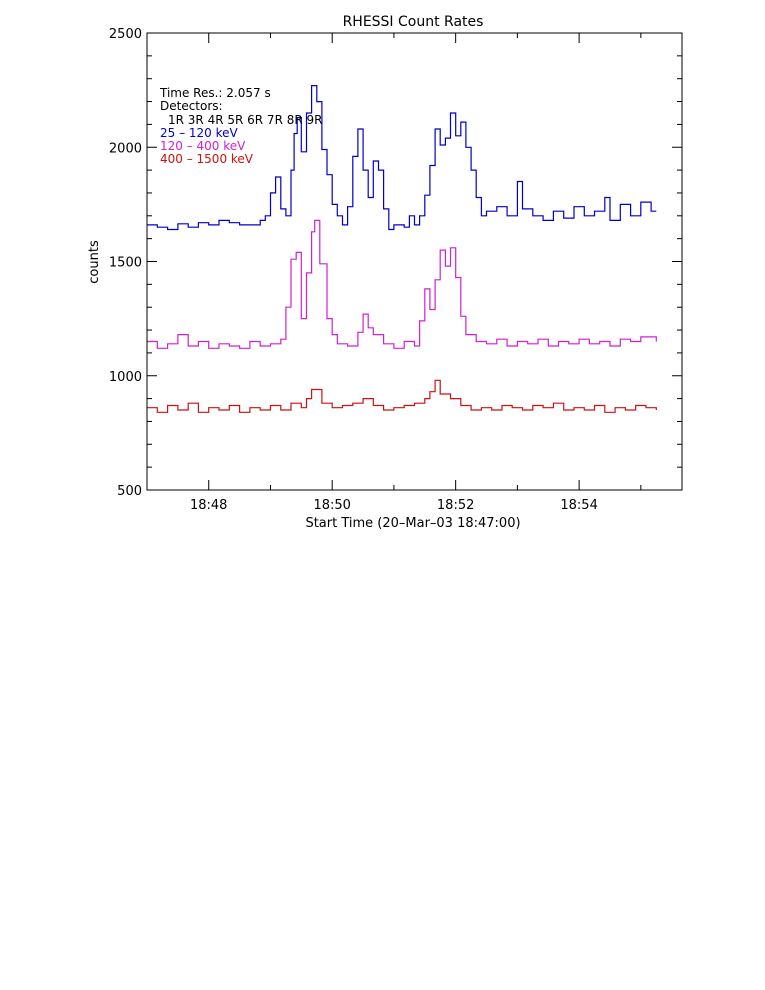  What do you see at coordinates (215, 93) in the screenshot?
I see `time-resolution-label: Time Res.: 2.057 s` at bounding box center [215, 93].